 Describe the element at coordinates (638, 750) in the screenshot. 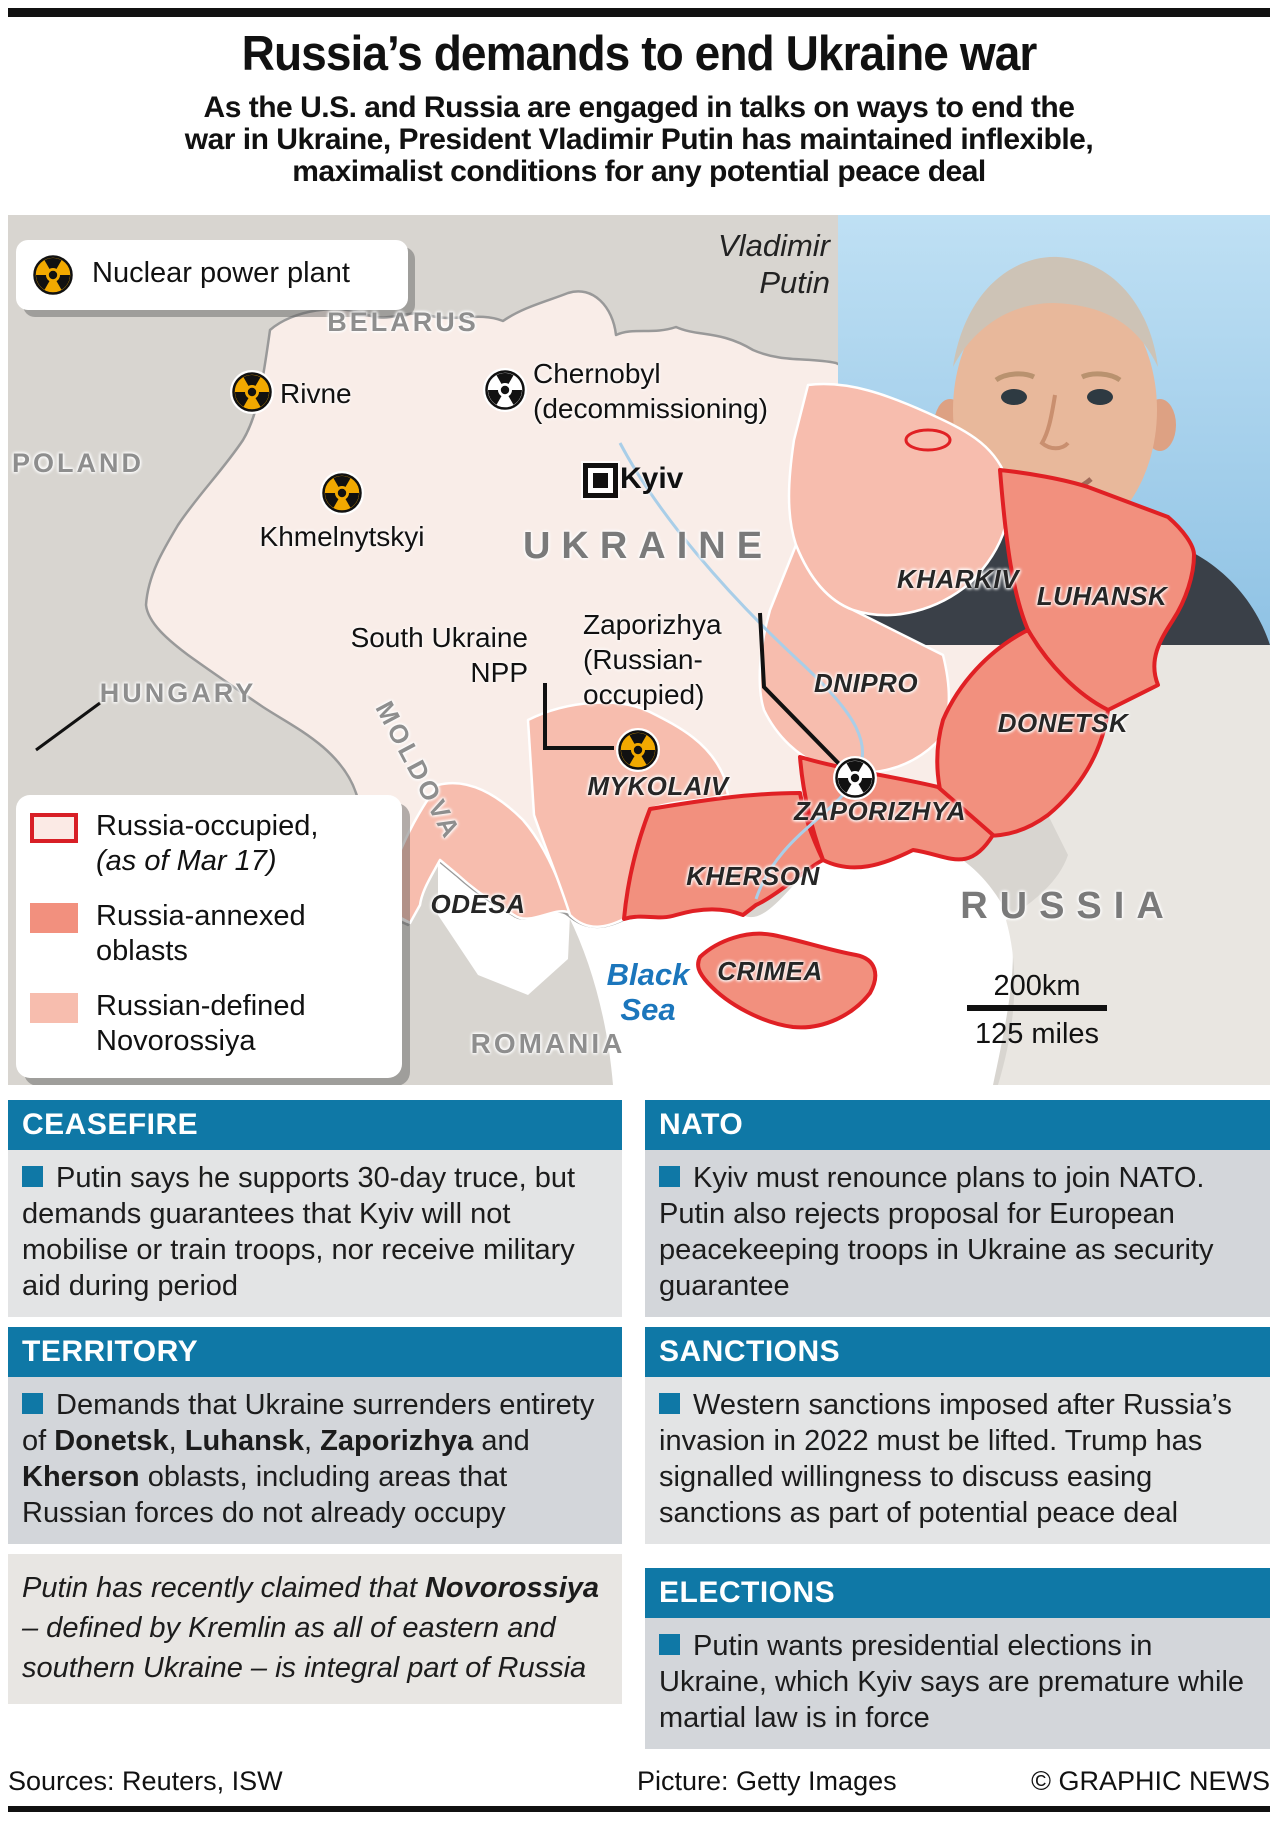

I see `radiation-icon-south-ukraine-npp` at that location.